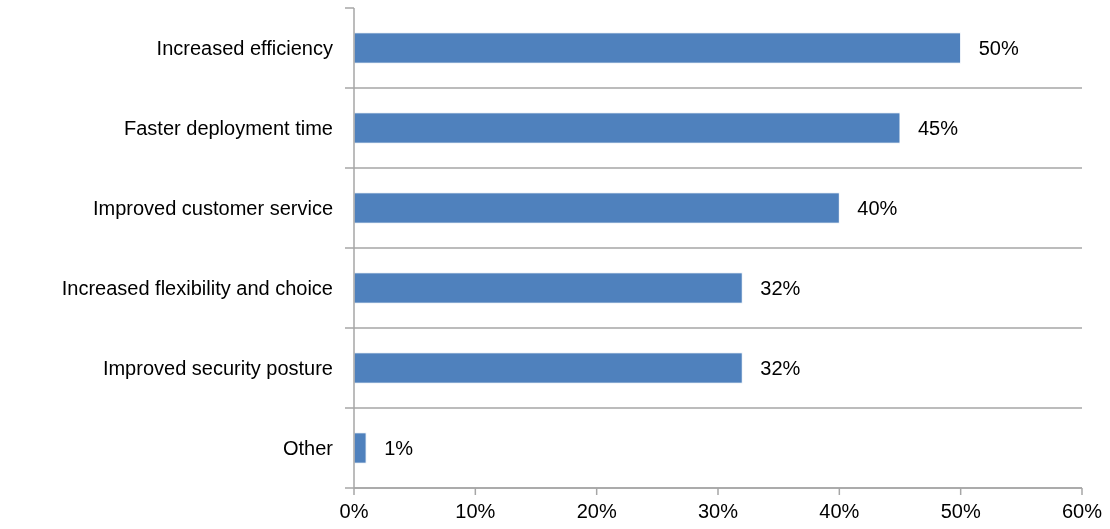  I want to click on data-label: 40%, so click(877, 208).